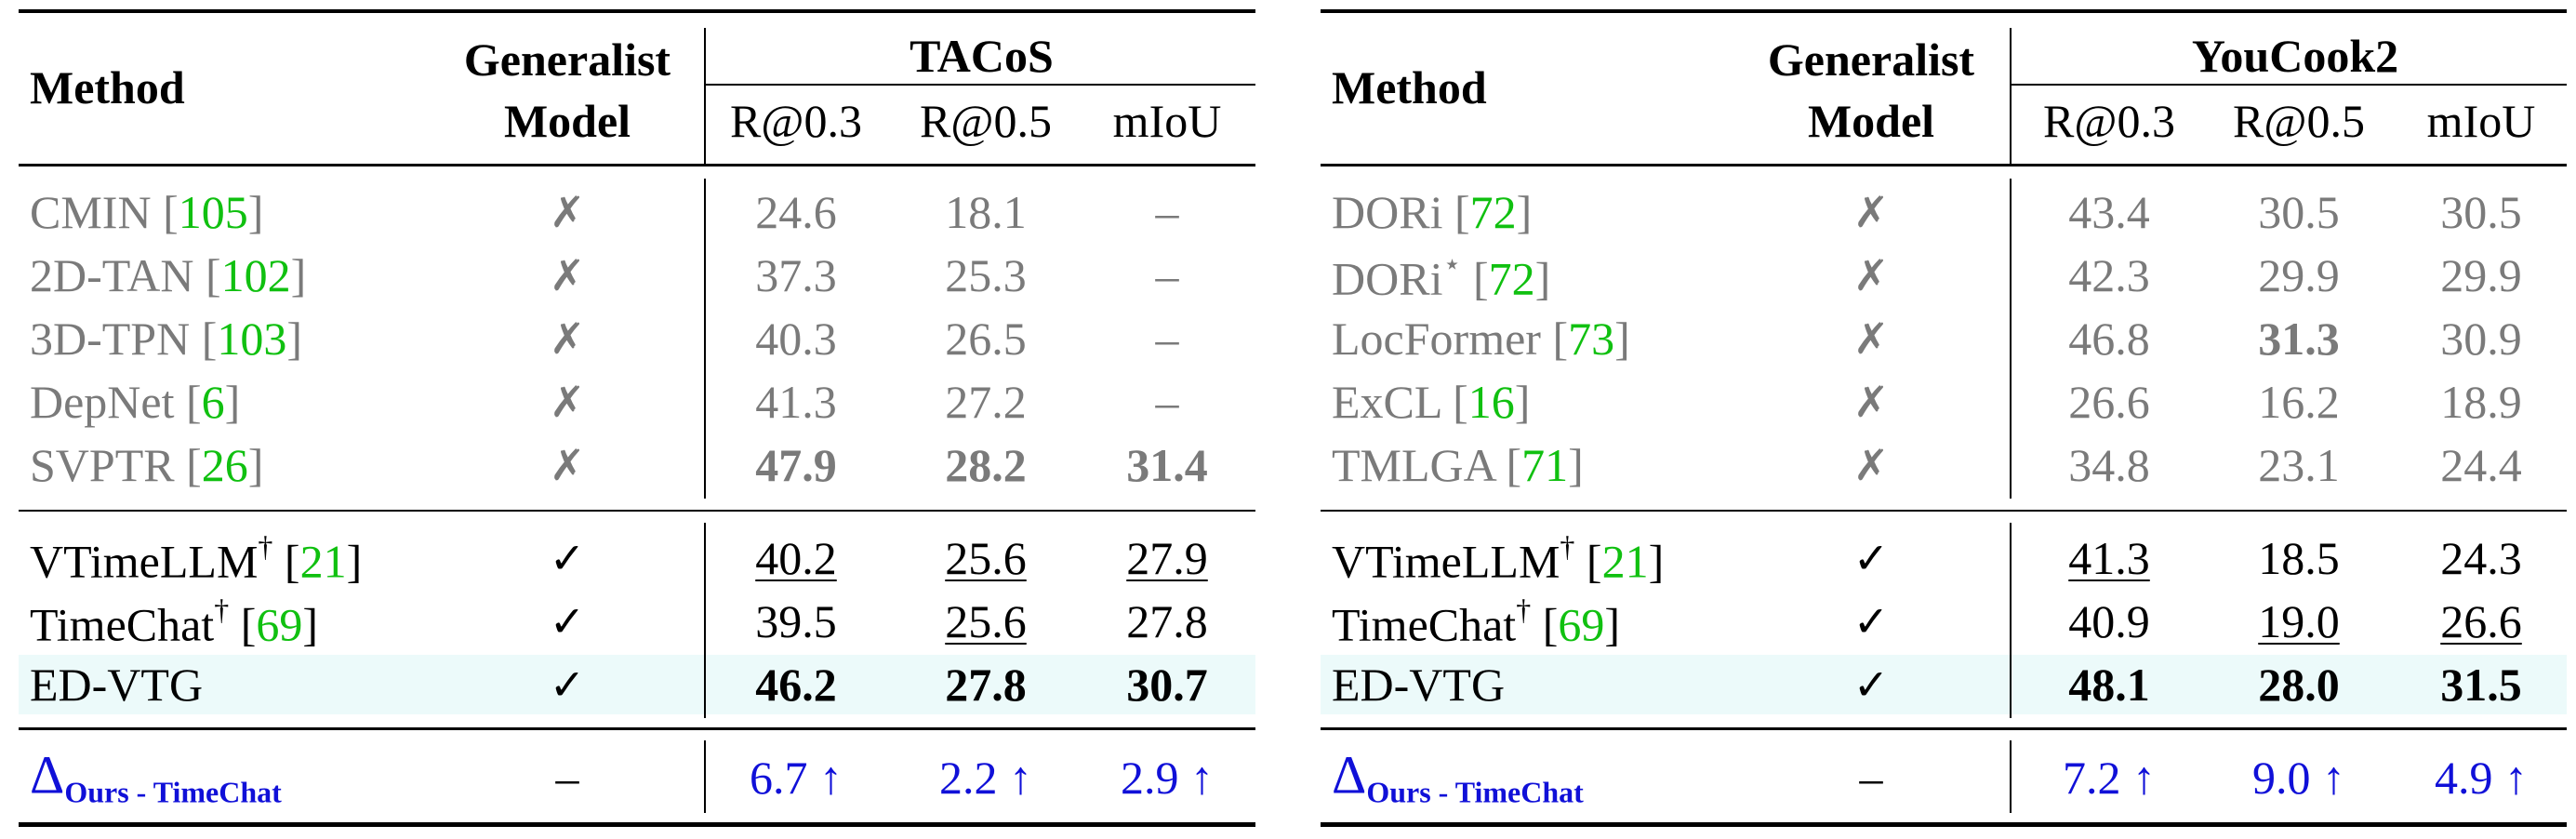 Image resolution: width=2576 pixels, height=839 pixels. I want to click on metric-value: 27.8, so click(1167, 621).